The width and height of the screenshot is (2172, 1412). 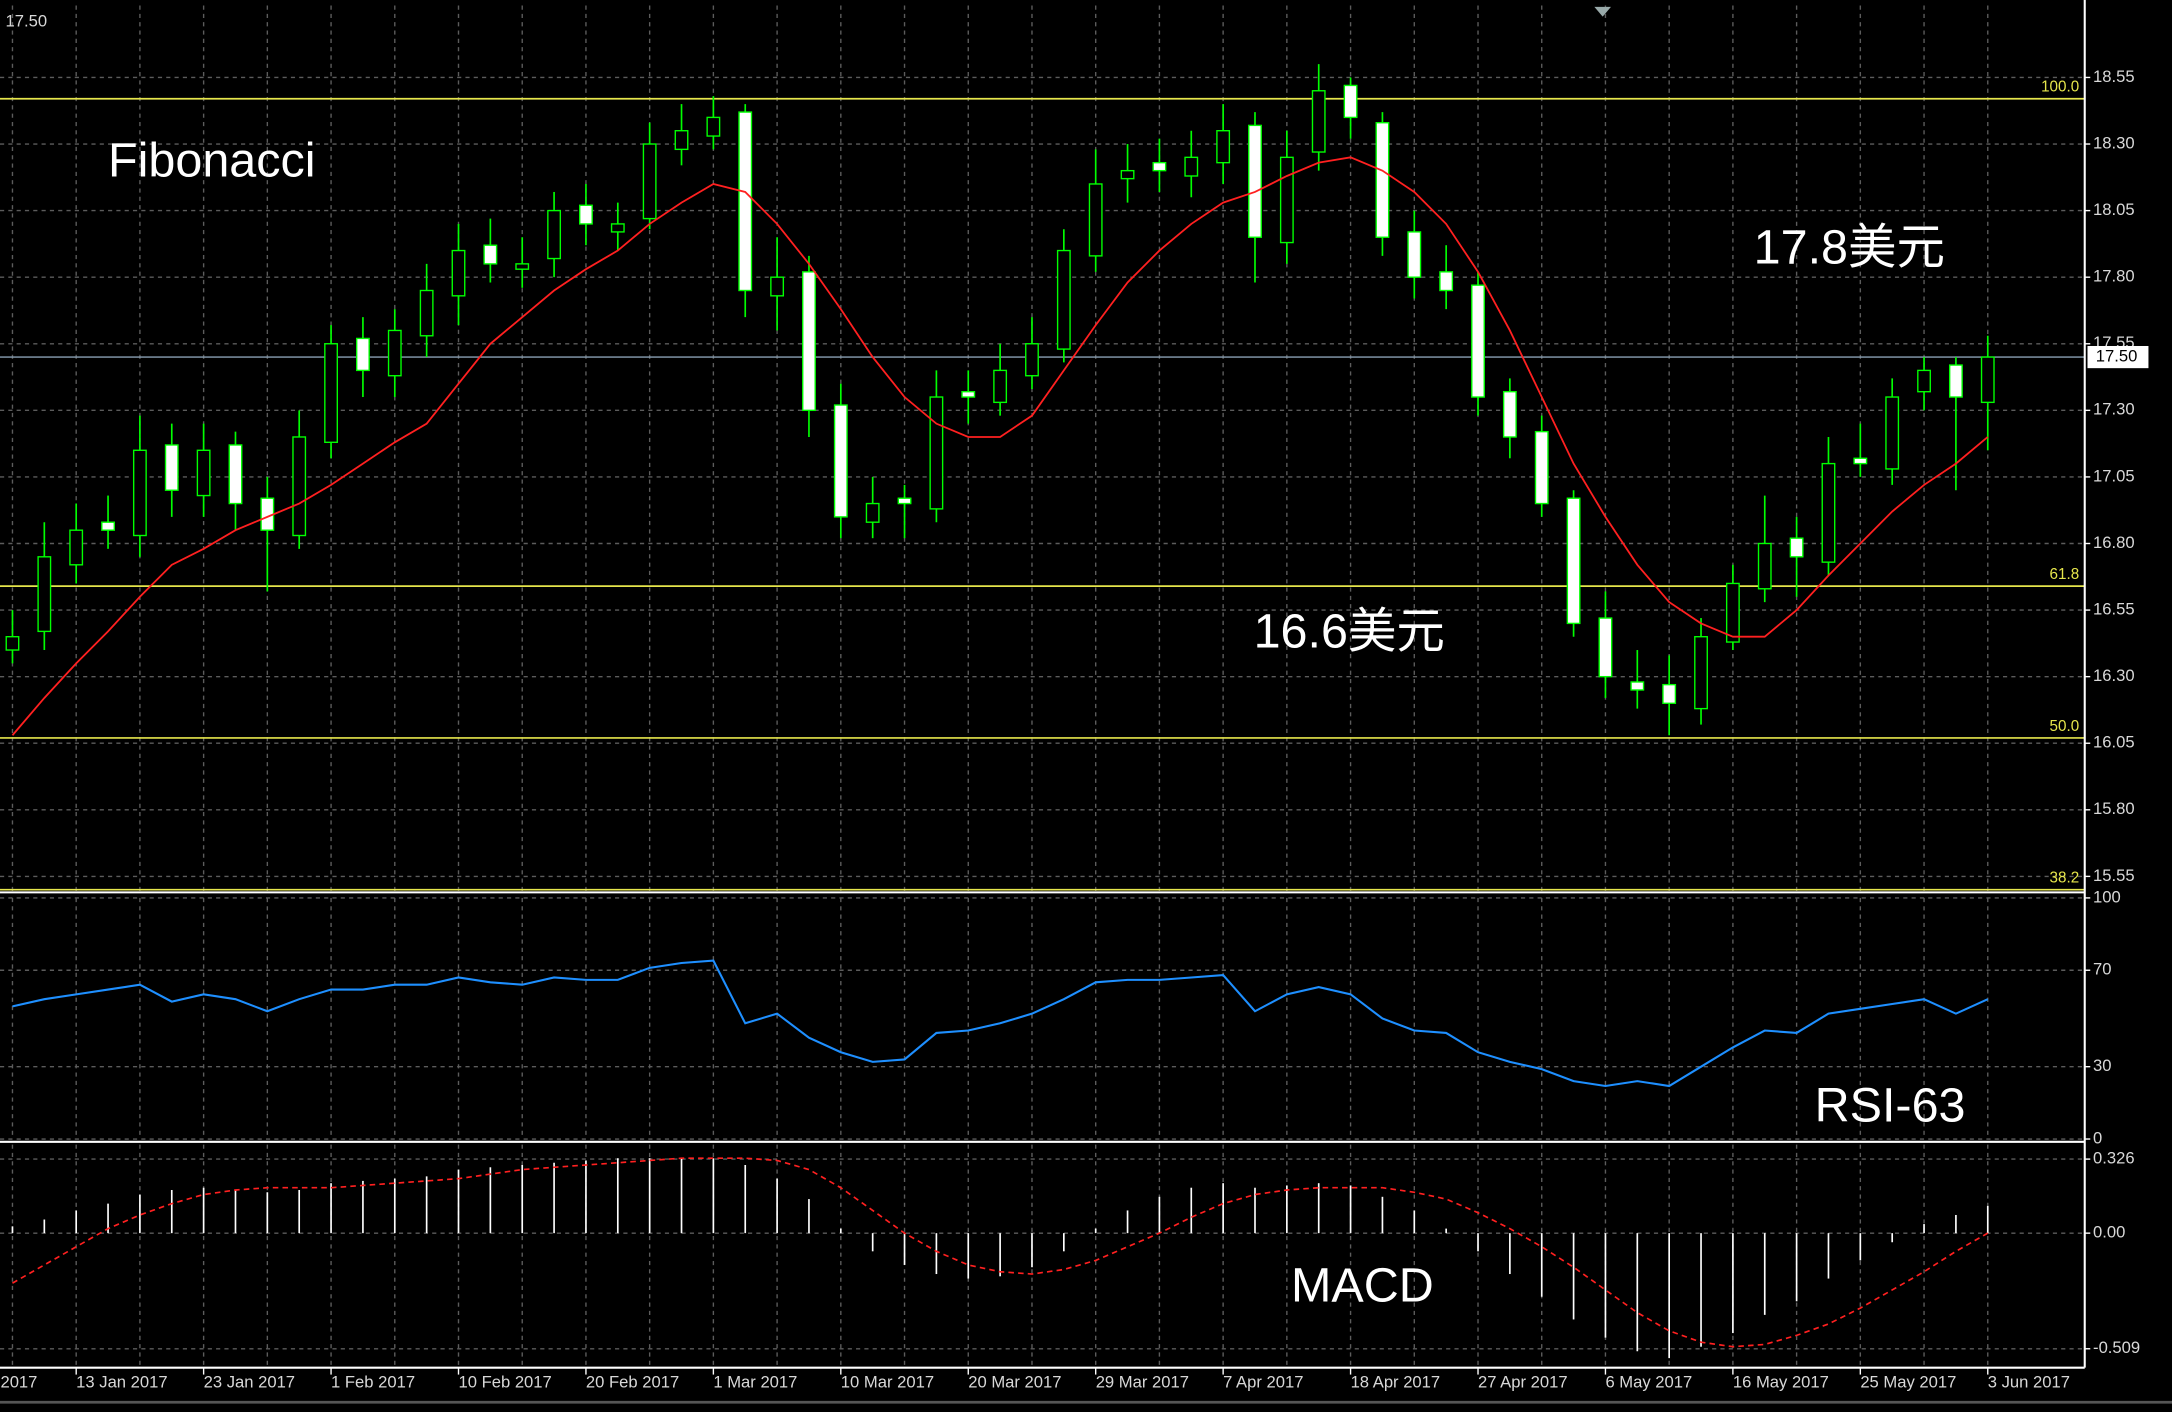 I want to click on y-tick-label: 15.55, so click(x=2114, y=875).